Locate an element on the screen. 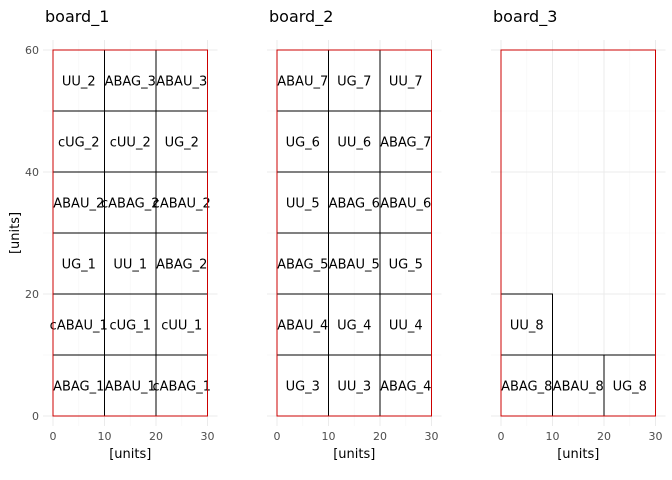 This screenshot has width=672, height=480. cell-label: UG_6 is located at coordinates (303, 143).